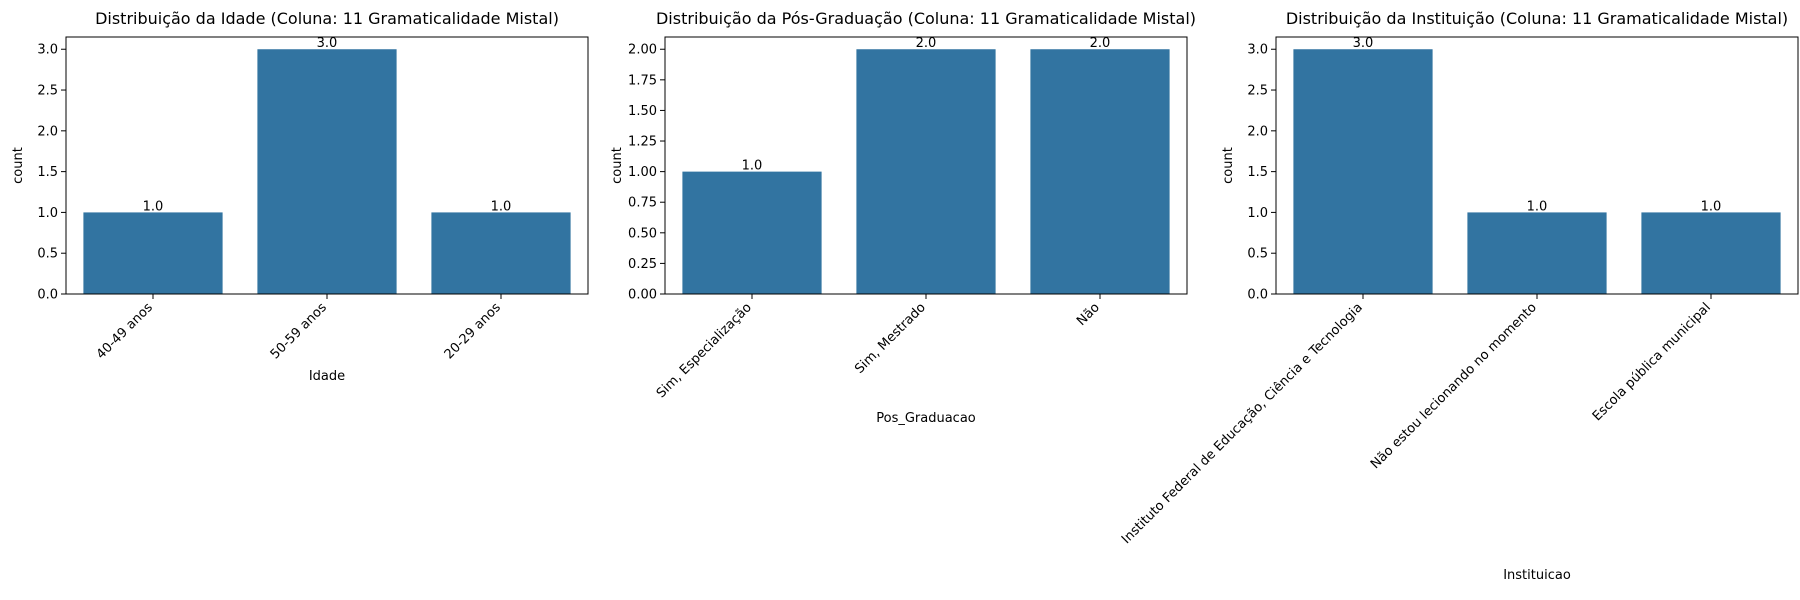 Image resolution: width=1800 pixels, height=600 pixels. What do you see at coordinates (642, 172) in the screenshot?
I see `y-tick-label: 1.00` at bounding box center [642, 172].